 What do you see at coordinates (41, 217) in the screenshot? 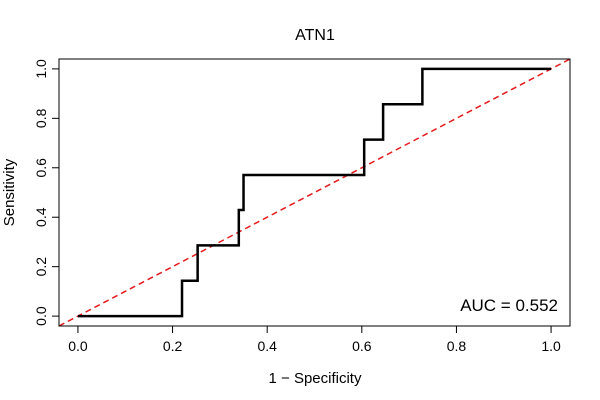
I see `y-tick-label: 0.4` at bounding box center [41, 217].